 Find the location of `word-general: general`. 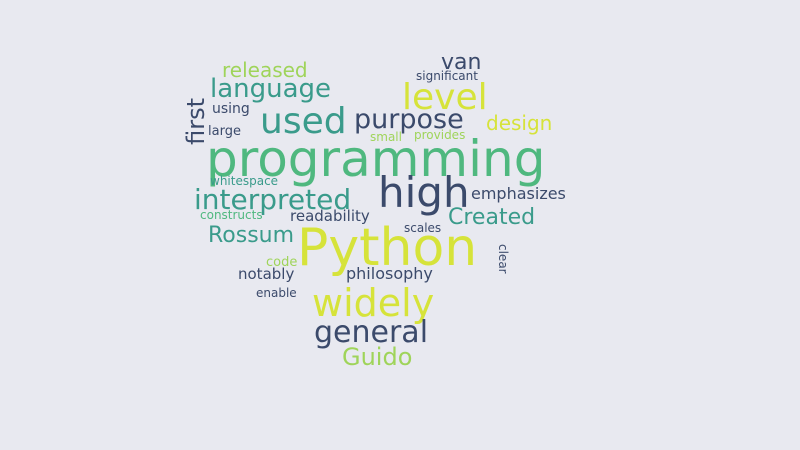

word-general: general is located at coordinates (371, 332).